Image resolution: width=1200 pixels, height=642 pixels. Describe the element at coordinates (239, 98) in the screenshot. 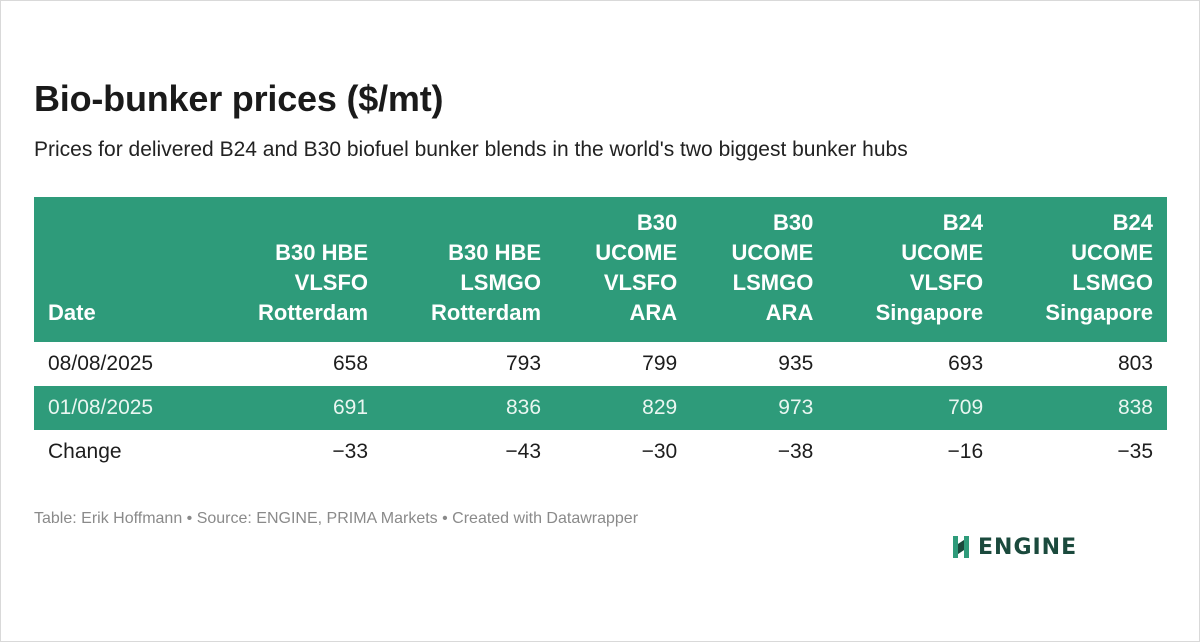

I see `chart-title: Bio-bunker prices ($/mt)` at that location.